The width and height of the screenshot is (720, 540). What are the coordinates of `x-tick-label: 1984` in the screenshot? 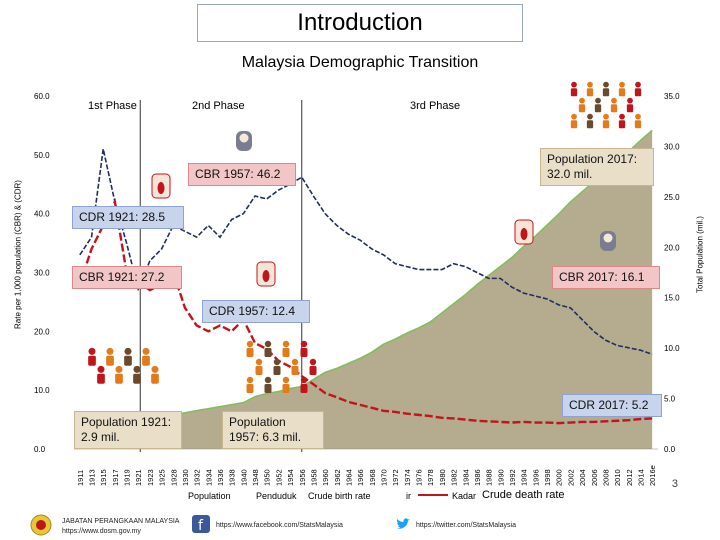 It's located at (465, 477).